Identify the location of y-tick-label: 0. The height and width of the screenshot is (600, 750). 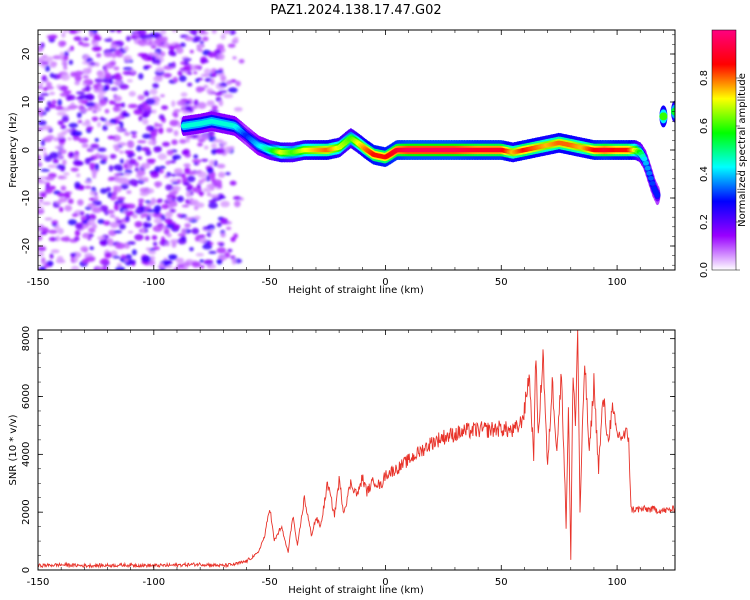
(26, 150).